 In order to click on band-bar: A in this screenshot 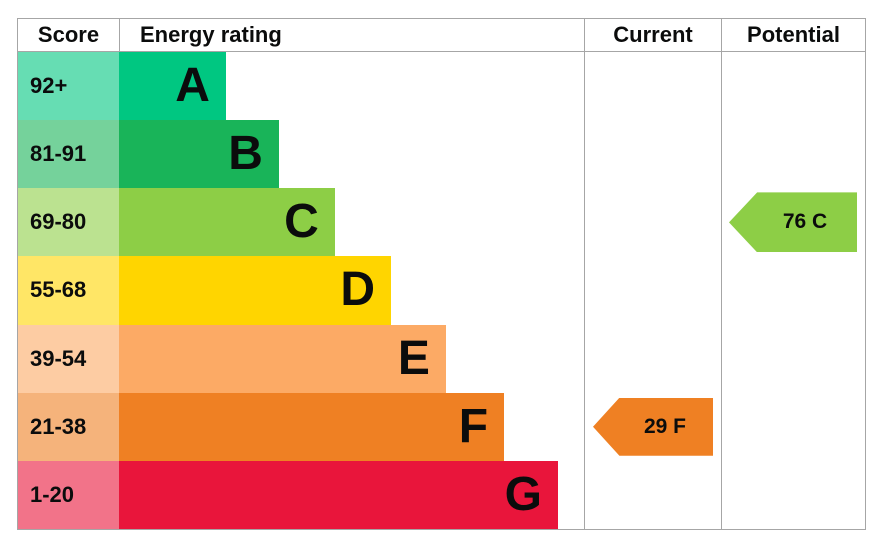, I will do `click(172, 86)`.